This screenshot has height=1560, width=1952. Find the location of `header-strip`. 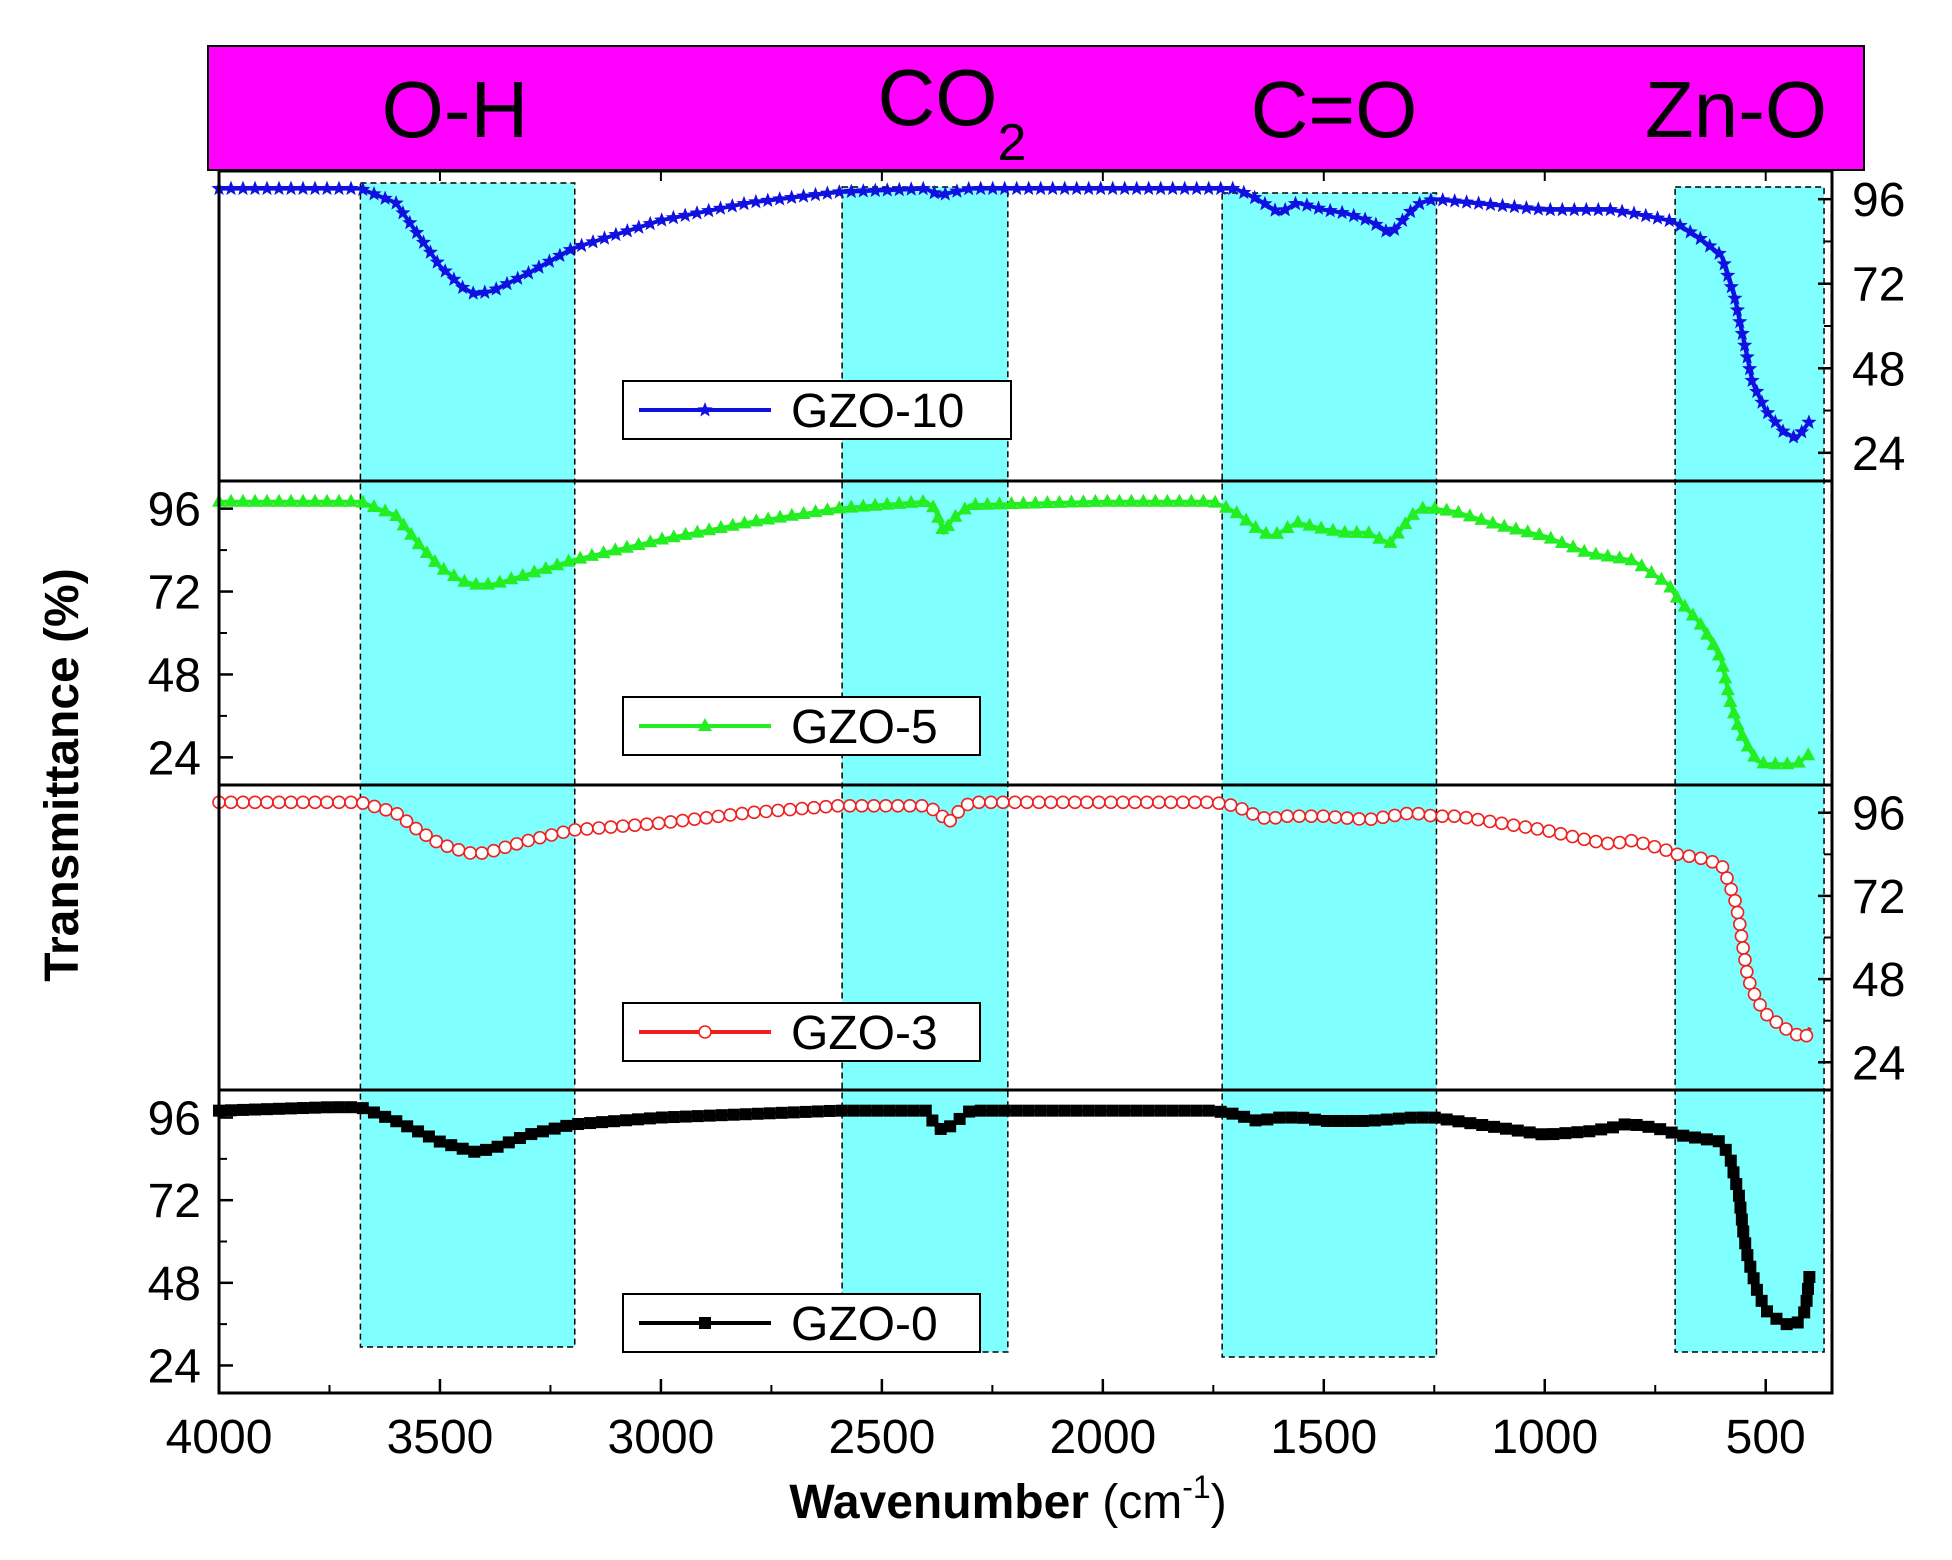

header-strip is located at coordinates (1036, 108).